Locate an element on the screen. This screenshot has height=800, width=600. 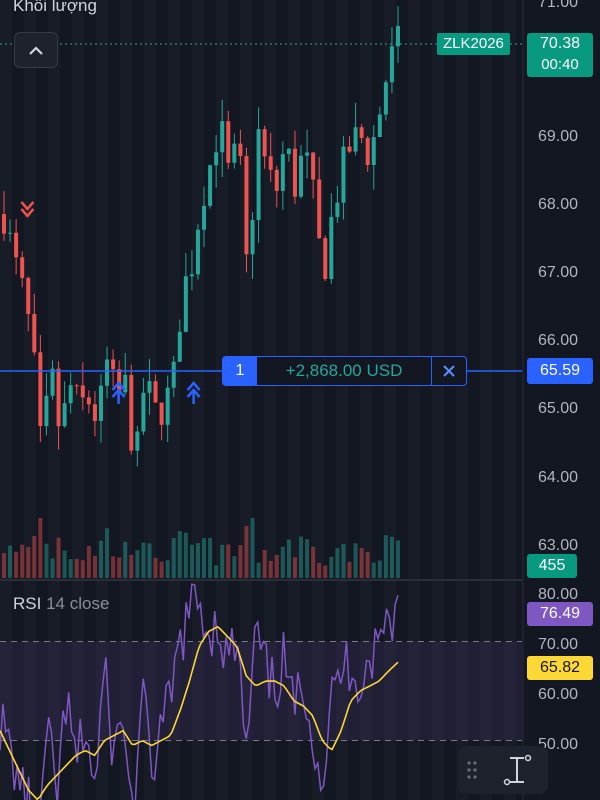
tool-widget-icons is located at coordinates (499, 770).